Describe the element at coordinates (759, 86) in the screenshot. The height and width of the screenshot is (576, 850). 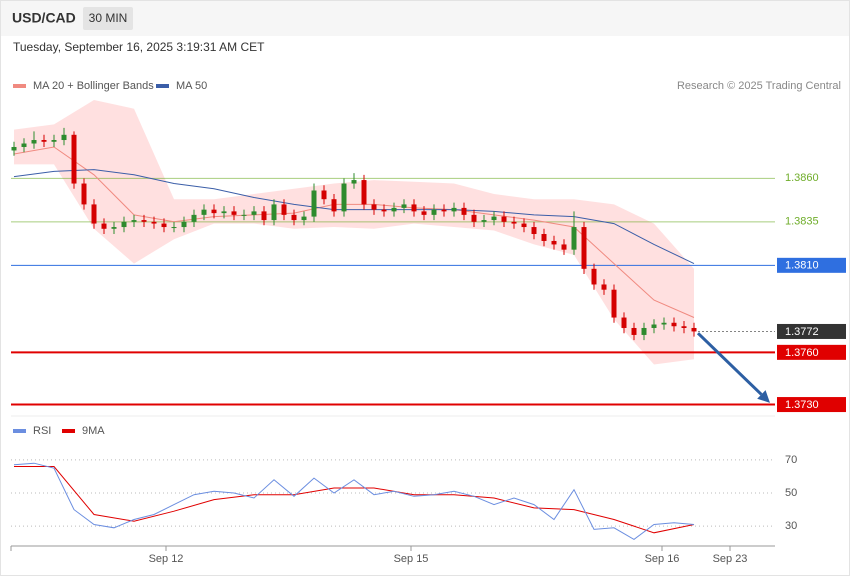
I see `credit: Research © 2025 Trading Central` at that location.